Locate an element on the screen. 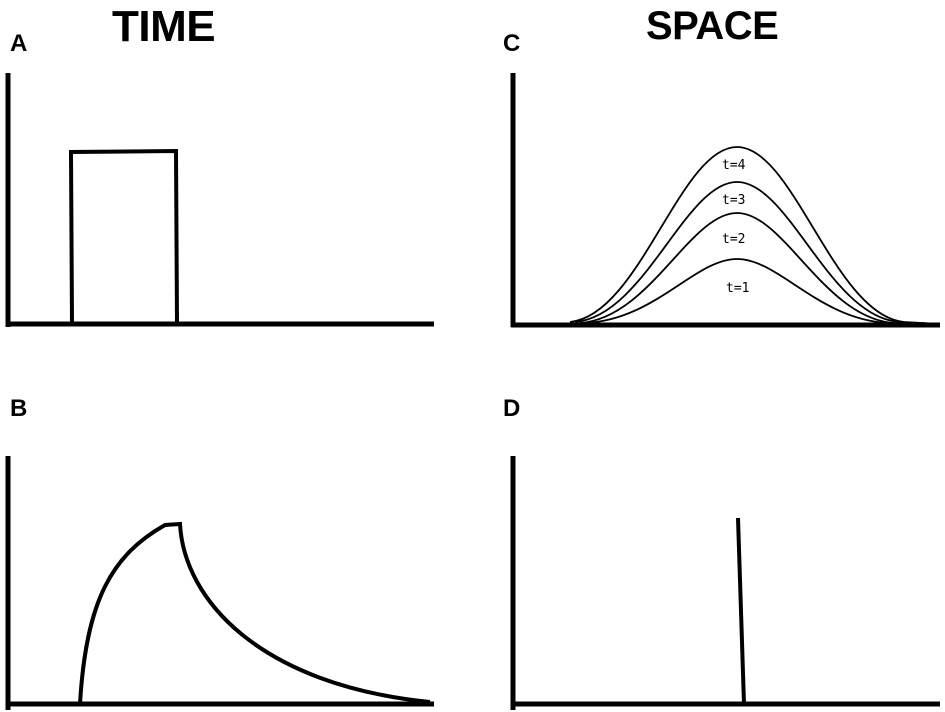  panel-b-response-curve is located at coordinates (254, 613).